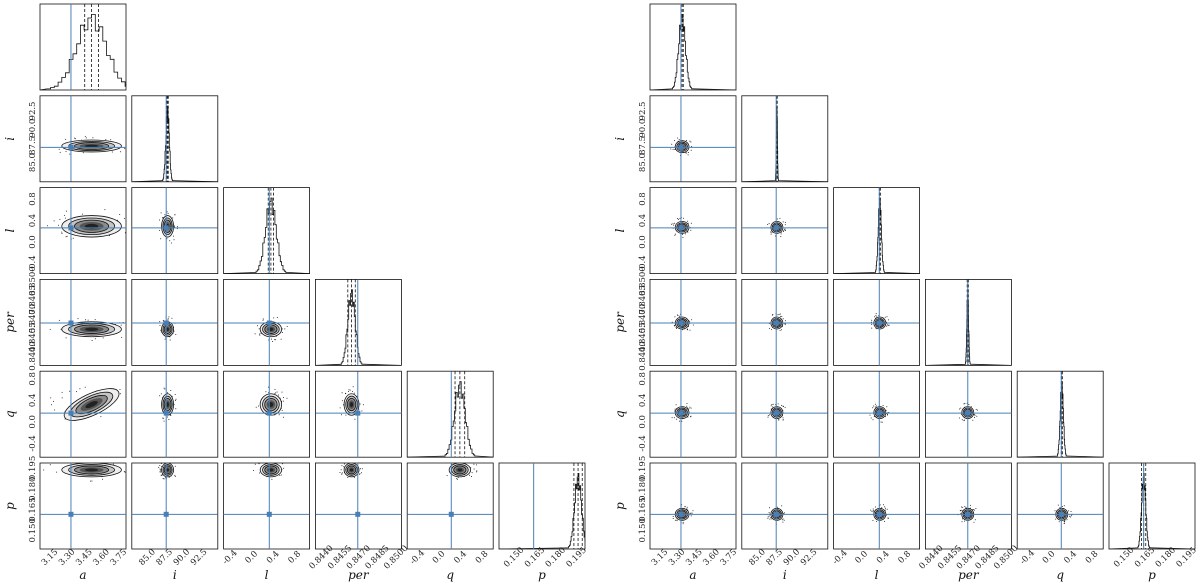 The height and width of the screenshot is (588, 1200). Describe the element at coordinates (729, 557) in the screenshot. I see `xtick-a: 3.75` at that location.